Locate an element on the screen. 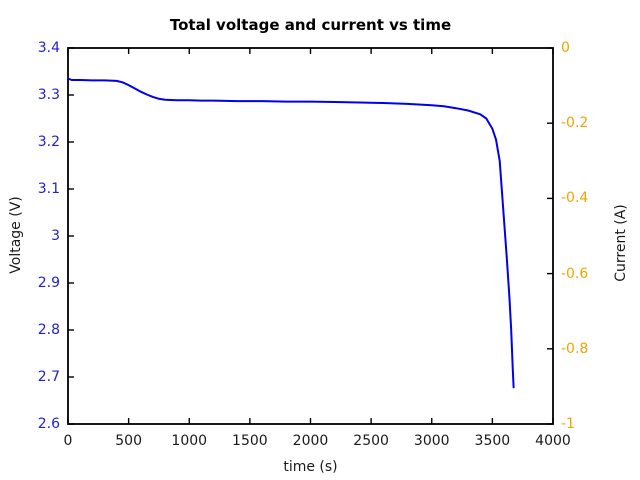  current-tick-label: -0.4 is located at coordinates (575, 198).